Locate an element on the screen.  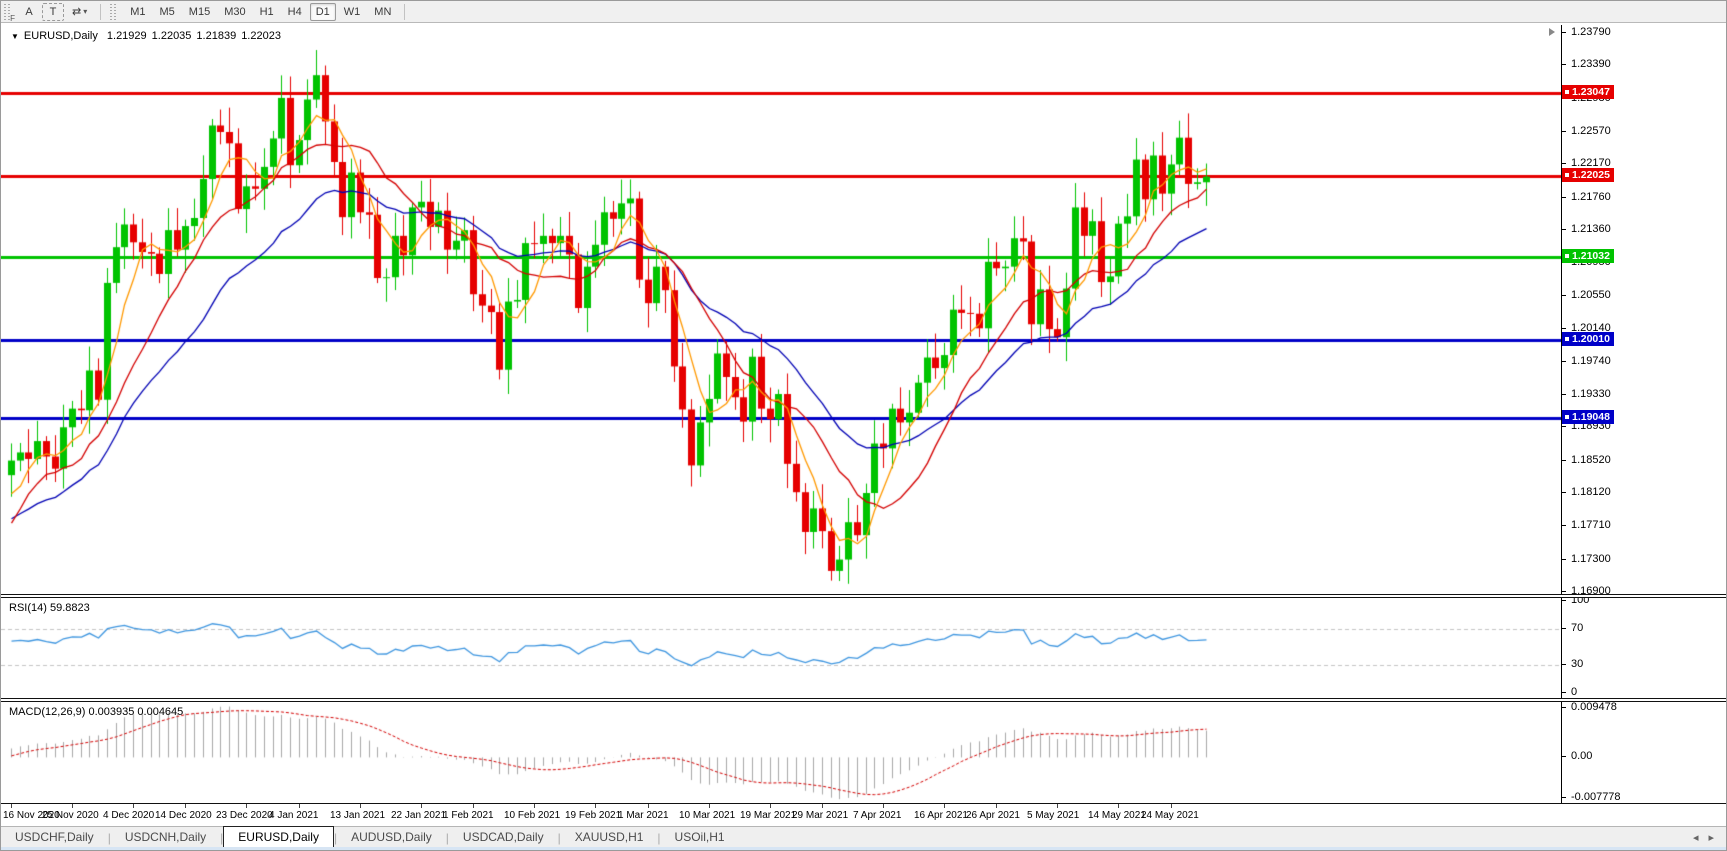
price-axis-tick: 1.21360 is located at coordinates (1586, 229).